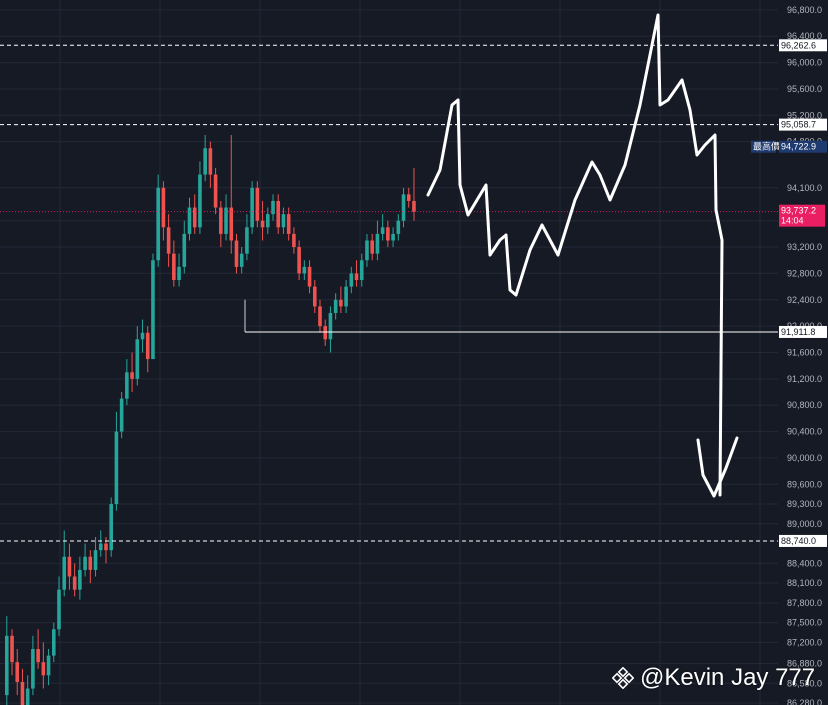  I want to click on y-tick-label: 90,400.0, so click(804, 432).